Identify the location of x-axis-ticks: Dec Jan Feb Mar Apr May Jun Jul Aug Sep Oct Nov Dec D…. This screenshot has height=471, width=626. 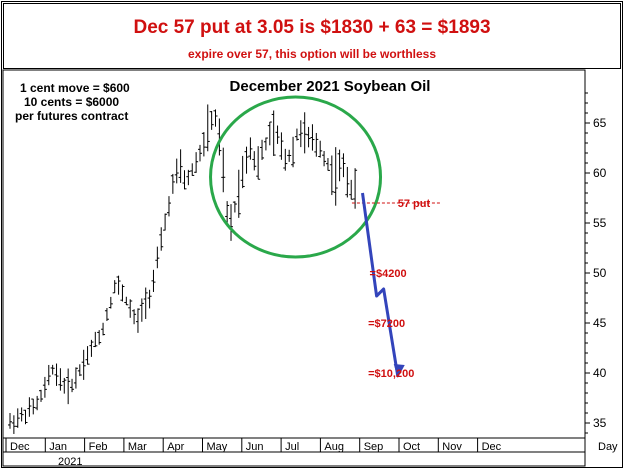
(311, 445).